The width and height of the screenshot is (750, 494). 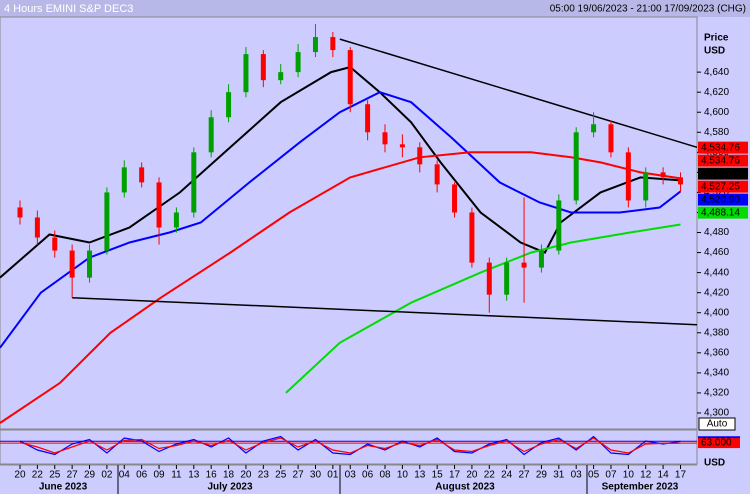 I want to click on oscillator-line, so click(x=350, y=445).